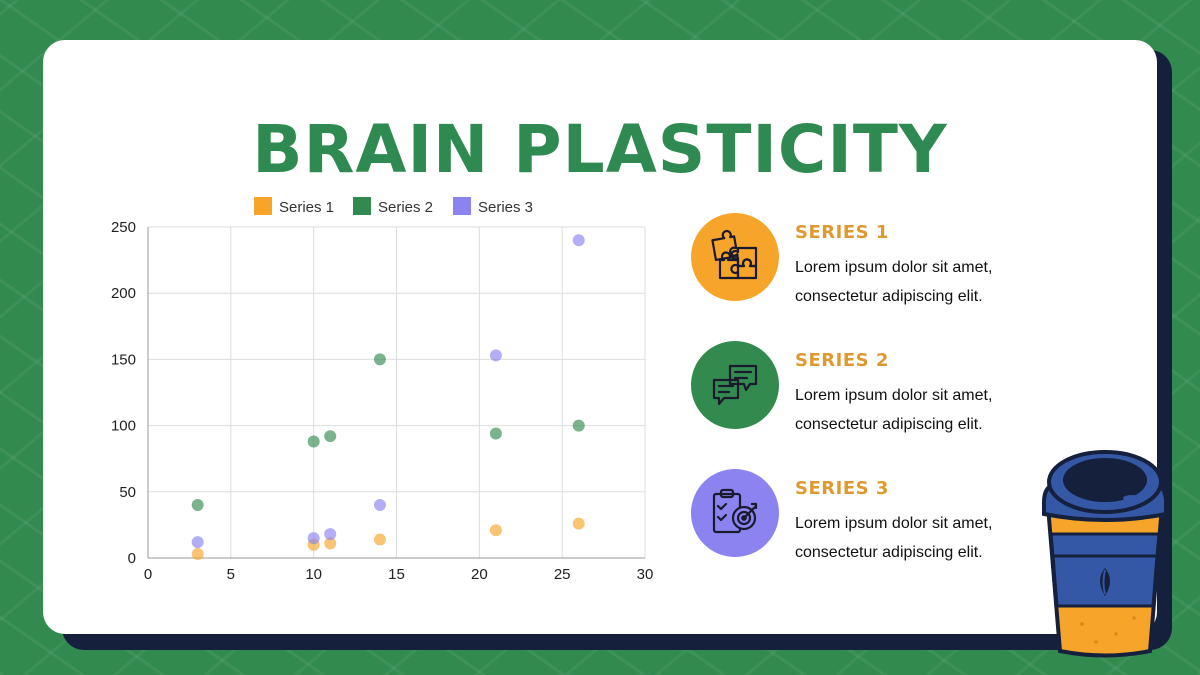  I want to click on y-tick-label: 0, so click(132, 558).